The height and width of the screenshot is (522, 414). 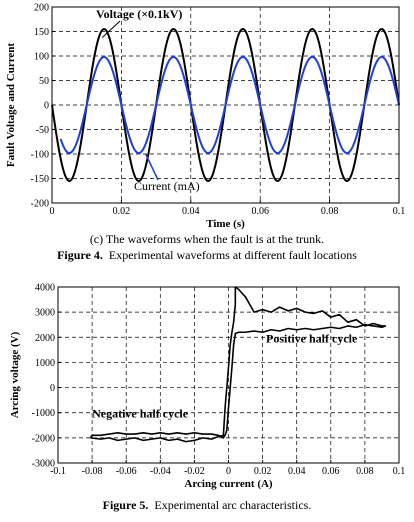 I want to click on y-tick-label: 150, so click(x=41, y=32).